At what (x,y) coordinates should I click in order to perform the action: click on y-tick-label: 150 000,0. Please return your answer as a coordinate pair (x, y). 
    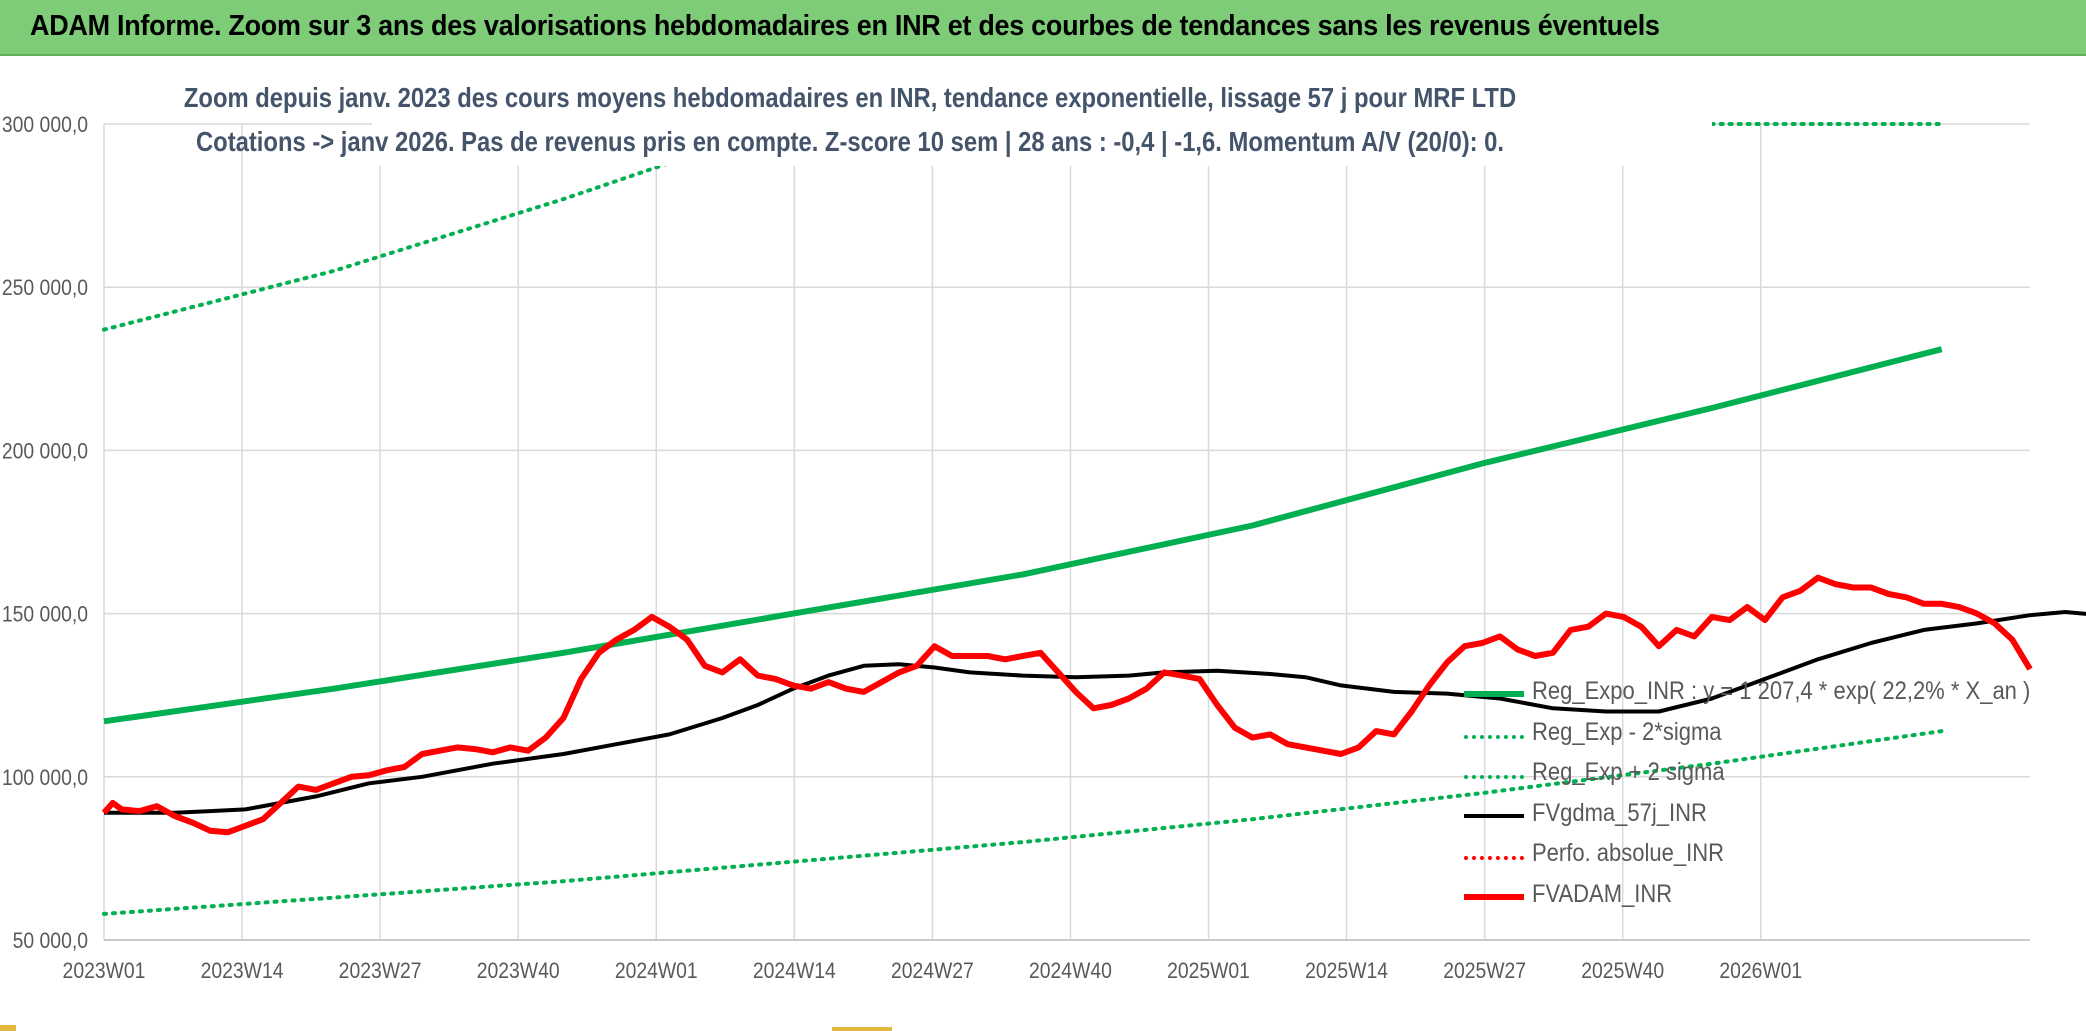
    Looking at the image, I should click on (45, 614).